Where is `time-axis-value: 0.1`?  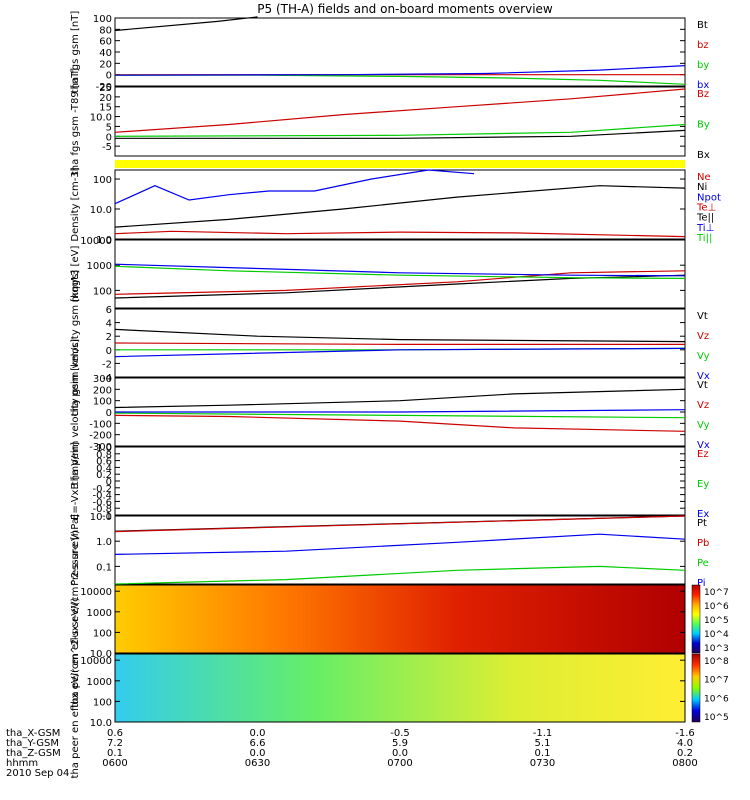 time-axis-value: 0.1 is located at coordinates (115, 753).